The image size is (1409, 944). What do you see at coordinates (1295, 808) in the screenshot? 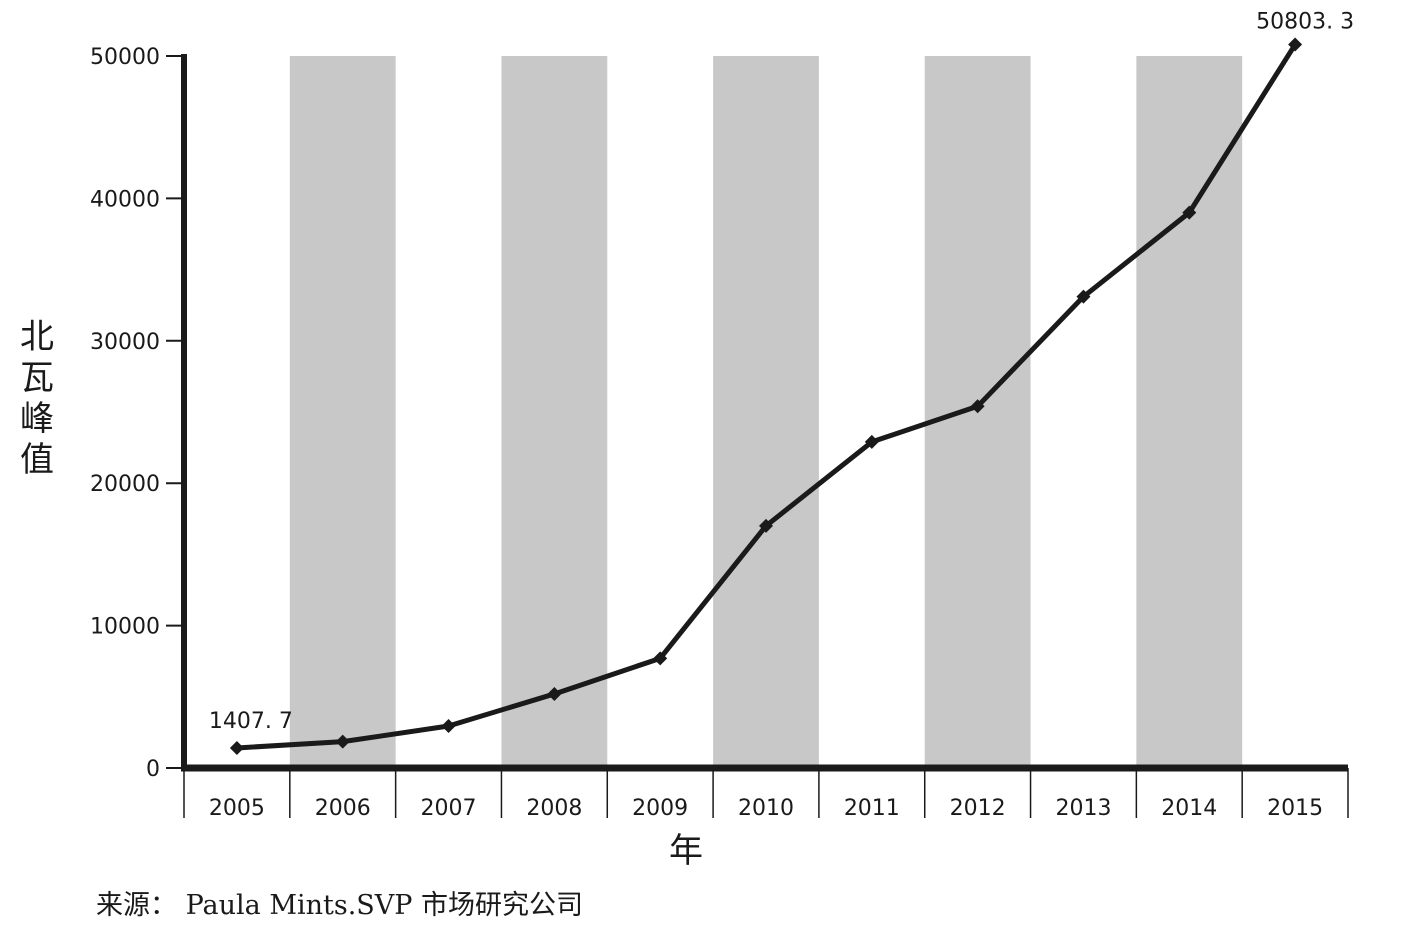
I see `x-tick-label: 2015` at bounding box center [1295, 808].